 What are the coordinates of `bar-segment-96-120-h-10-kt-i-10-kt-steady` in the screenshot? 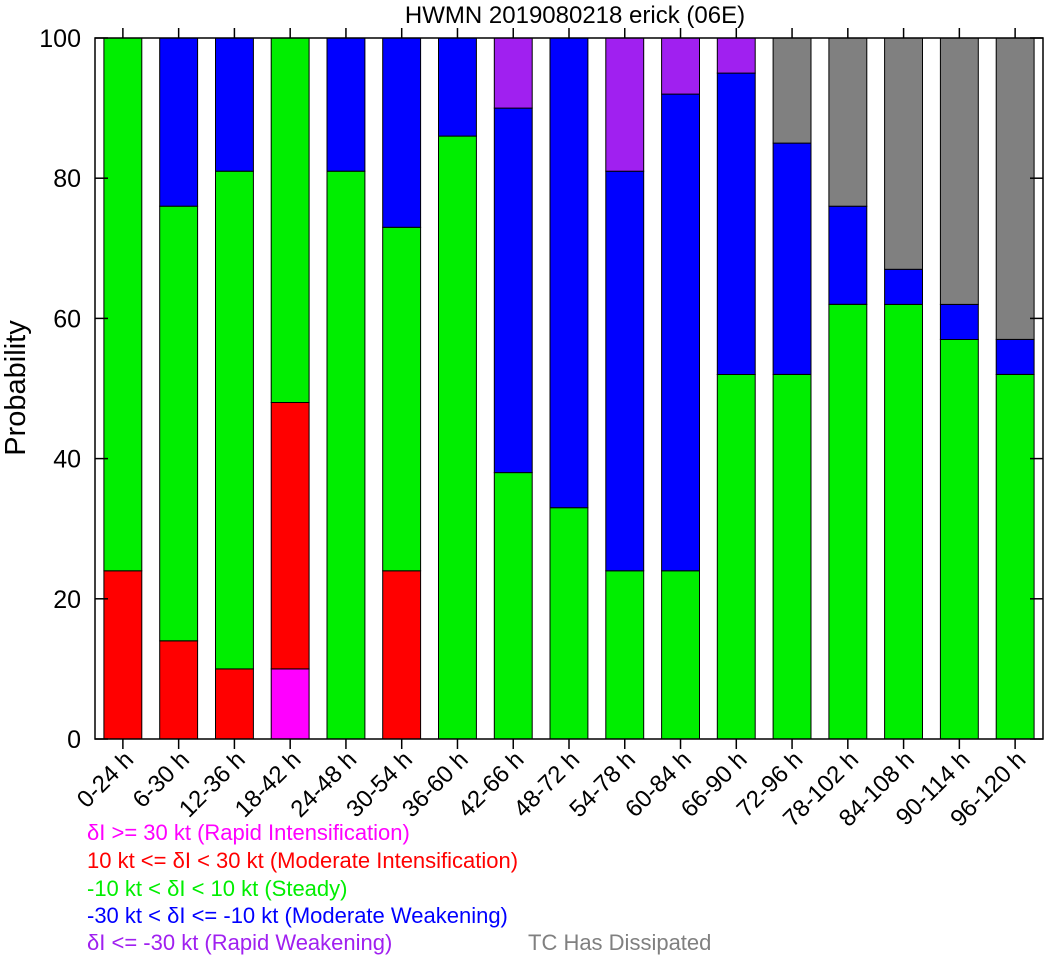 It's located at (1015, 557).